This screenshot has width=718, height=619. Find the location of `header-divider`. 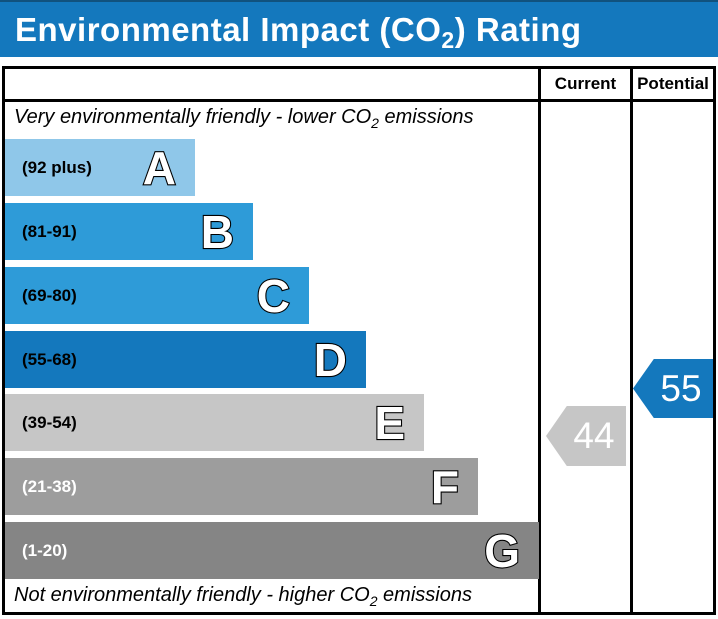

header-divider is located at coordinates (359, 100).